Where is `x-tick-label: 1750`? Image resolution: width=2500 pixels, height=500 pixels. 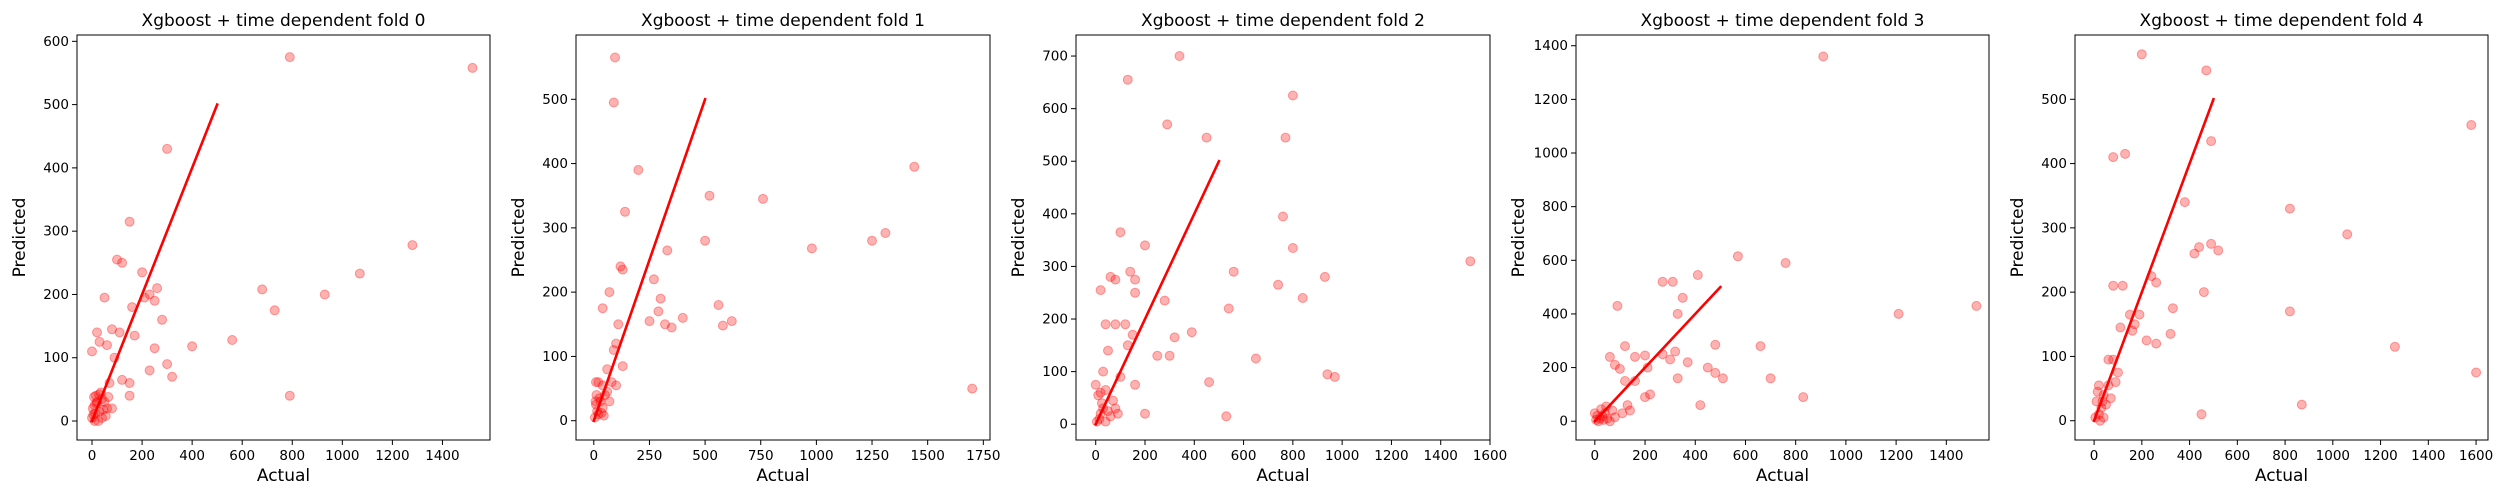
x-tick-label: 1750 is located at coordinates (983, 456).